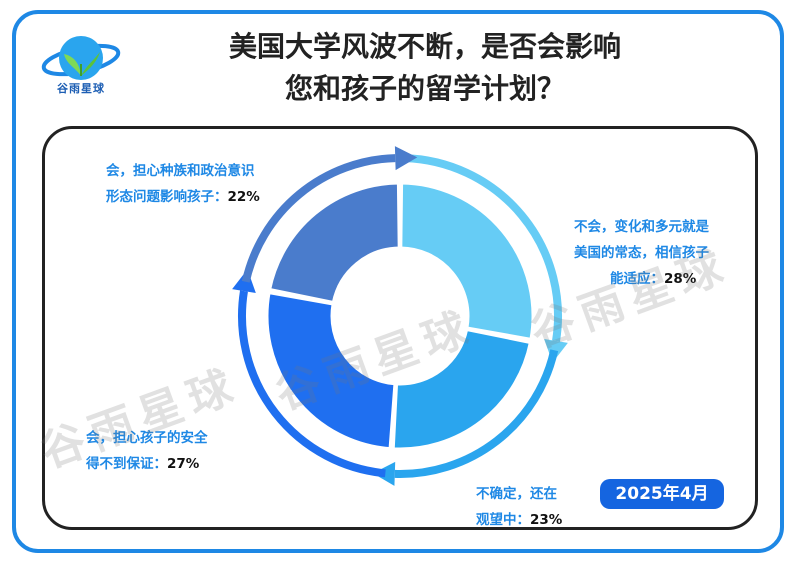 The width and height of the screenshot is (800, 565). I want to click on logo-icon, so click(81, 58).